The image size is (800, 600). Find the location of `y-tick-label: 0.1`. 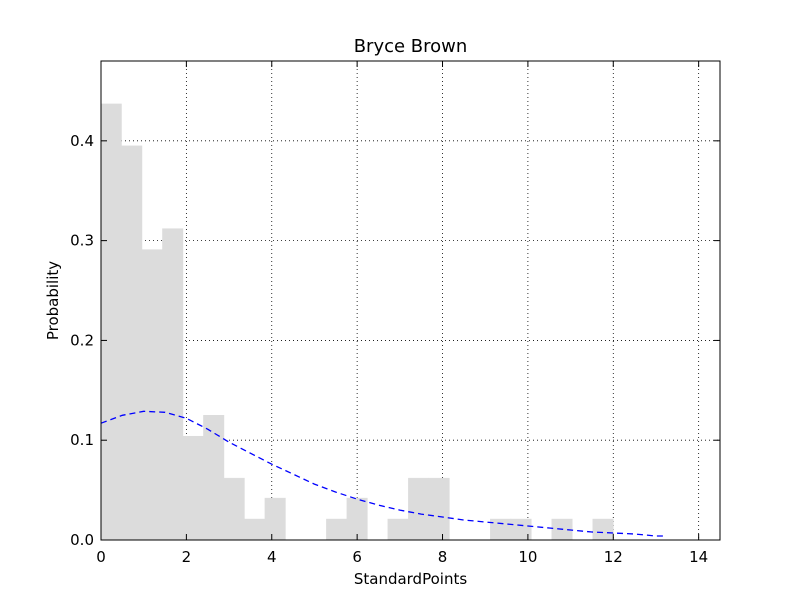

y-tick-label: 0.1 is located at coordinates (82, 440).